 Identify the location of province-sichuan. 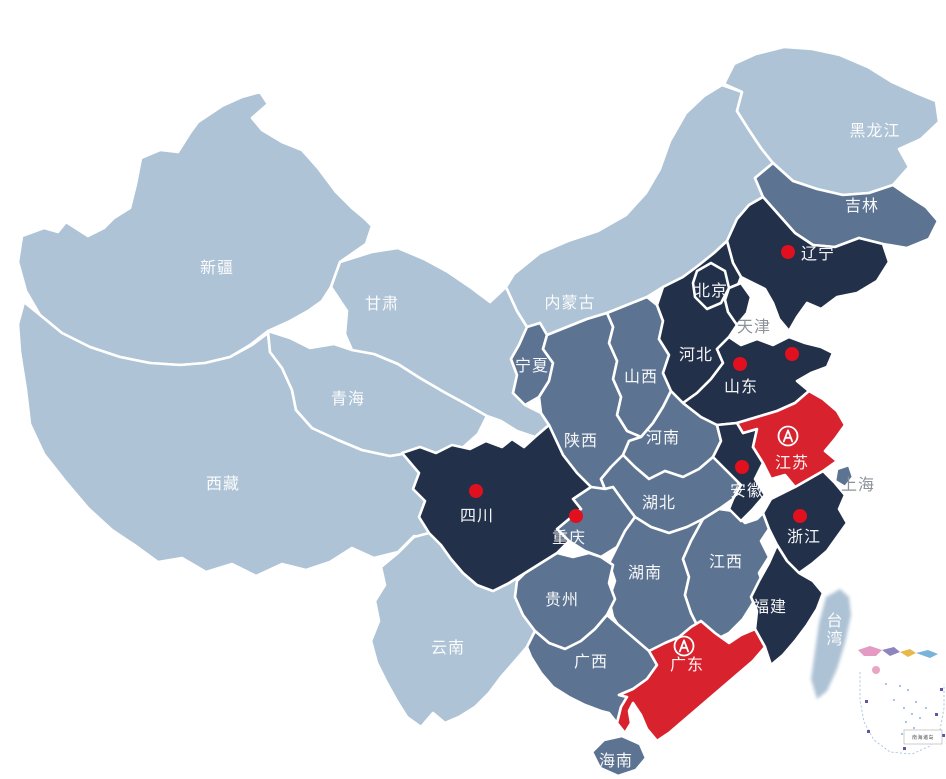
(496, 508).